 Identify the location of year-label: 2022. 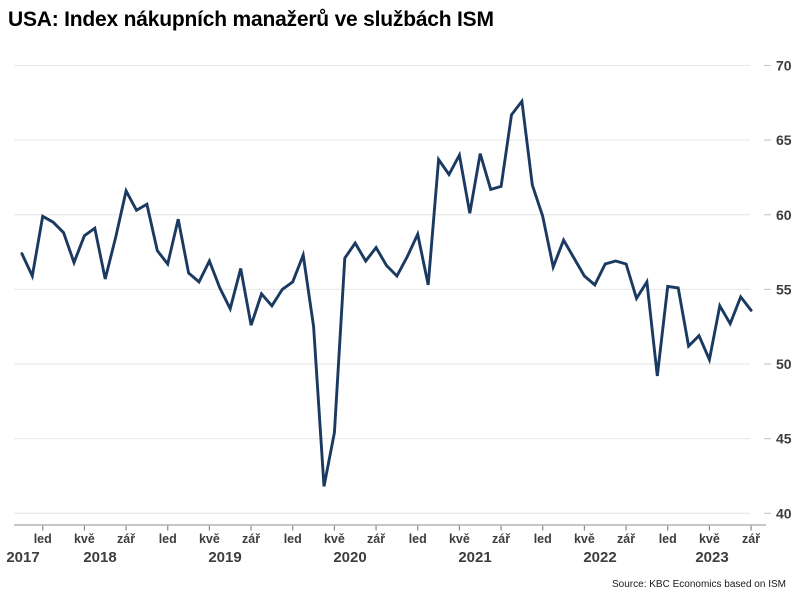
(599, 557).